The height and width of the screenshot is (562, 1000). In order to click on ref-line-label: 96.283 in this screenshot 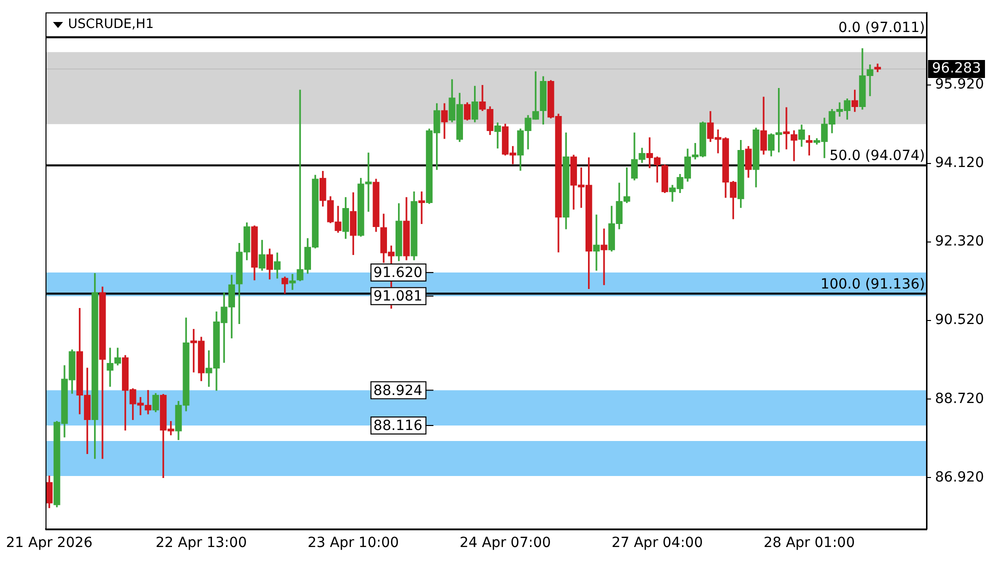, I will do `click(956, 68)`.